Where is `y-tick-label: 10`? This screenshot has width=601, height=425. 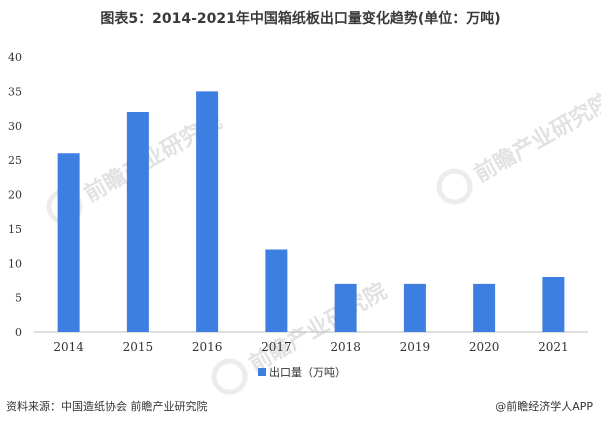
y-tick-label: 10 is located at coordinates (15, 263).